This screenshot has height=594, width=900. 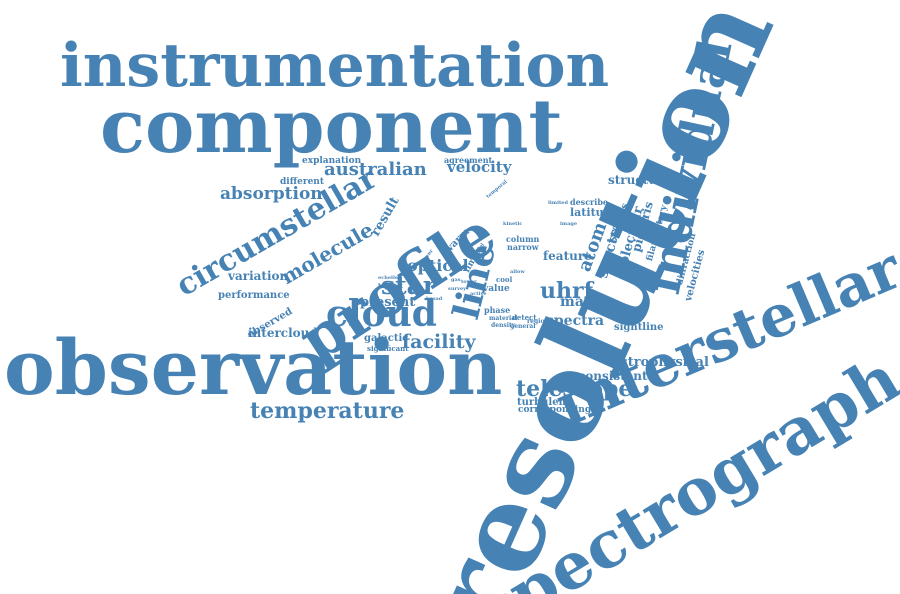 What do you see at coordinates (456, 280) in the screenshot?
I see `word-gas: gas` at bounding box center [456, 280].